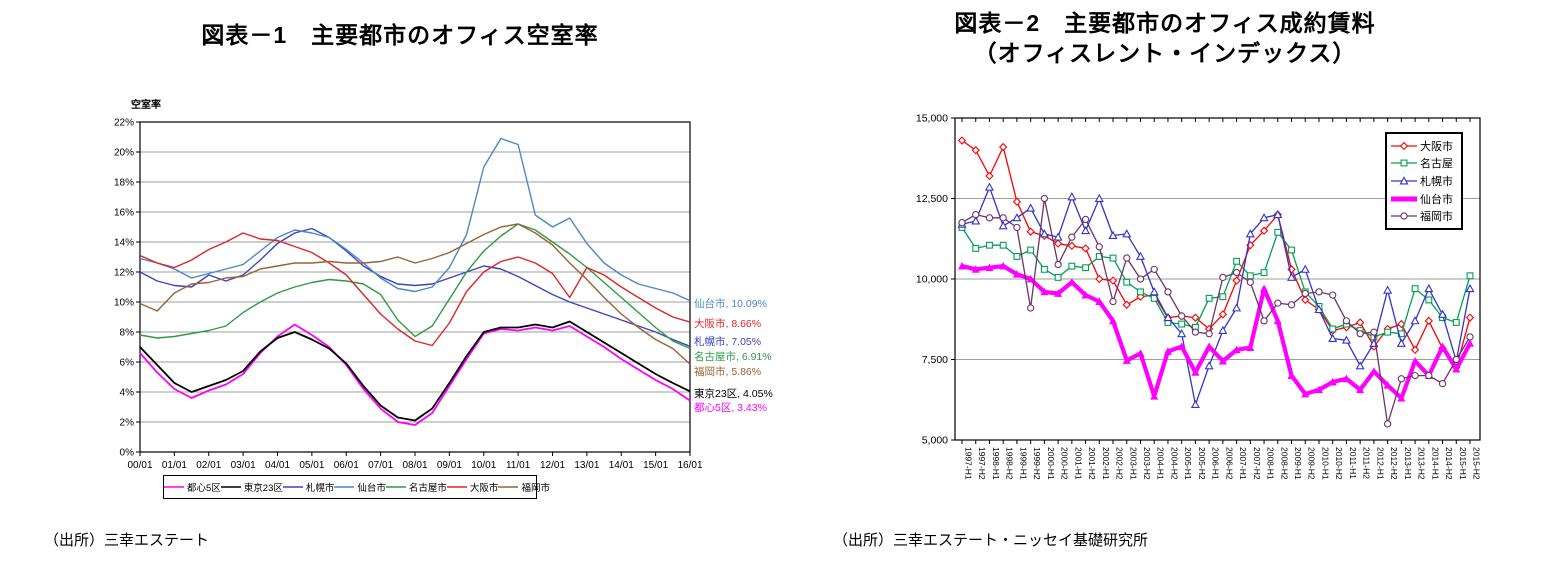  Describe the element at coordinates (1435, 463) in the screenshot. I see `x-tick-label: 2014-H1` at that location.